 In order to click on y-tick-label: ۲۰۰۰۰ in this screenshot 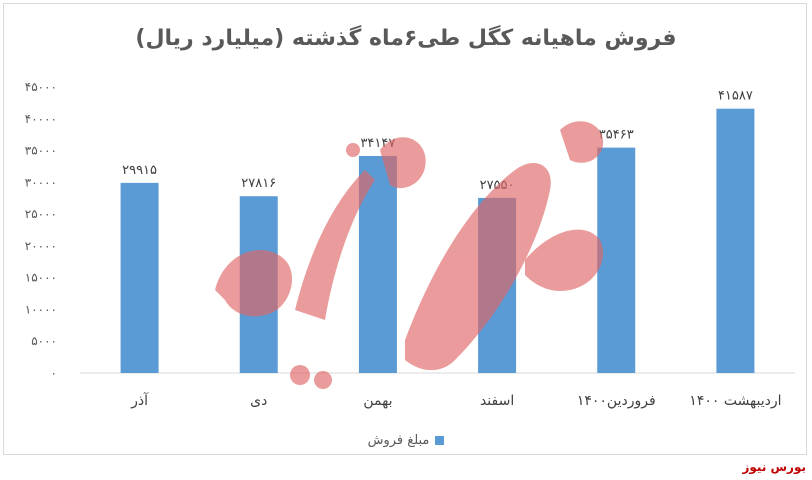, I will do `click(41, 246)`.